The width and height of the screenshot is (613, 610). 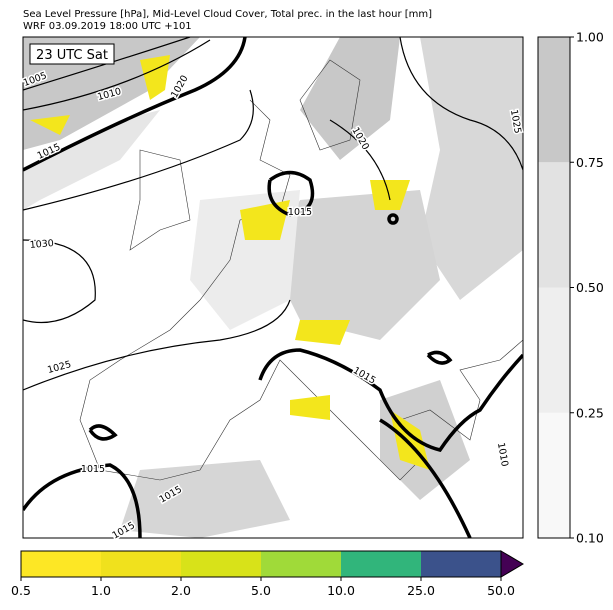 What do you see at coordinates (512, 564) in the screenshot?
I see `colorbar-extension` at bounding box center [512, 564].